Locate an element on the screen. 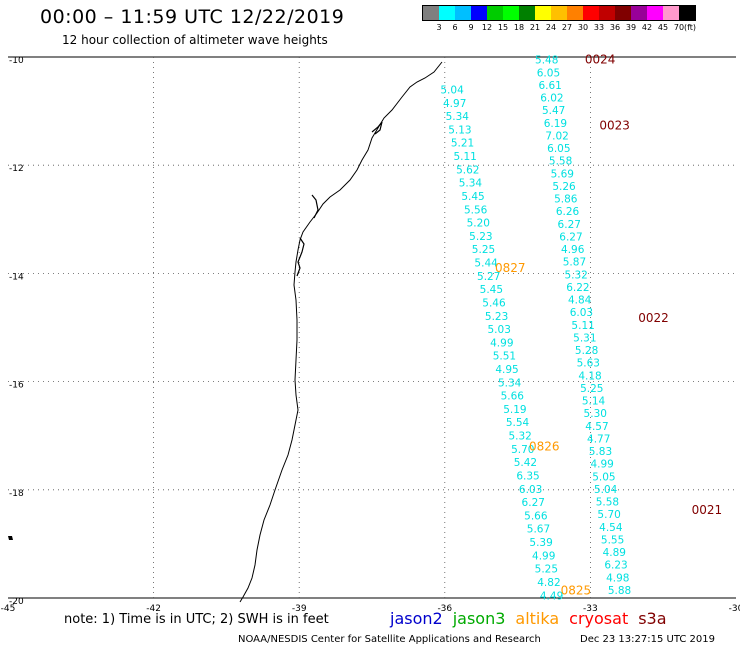 Image resolution: width=740 pixels, height=650 pixels. wave-height-value: 5.55 is located at coordinates (612, 540).